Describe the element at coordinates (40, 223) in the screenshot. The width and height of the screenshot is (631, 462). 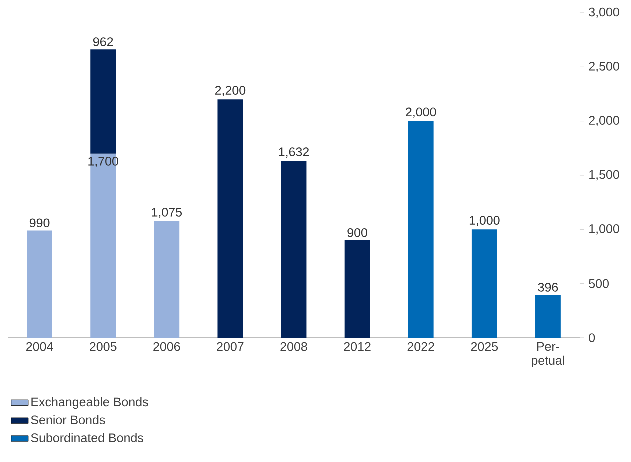
I see `data-label: 990` at that location.